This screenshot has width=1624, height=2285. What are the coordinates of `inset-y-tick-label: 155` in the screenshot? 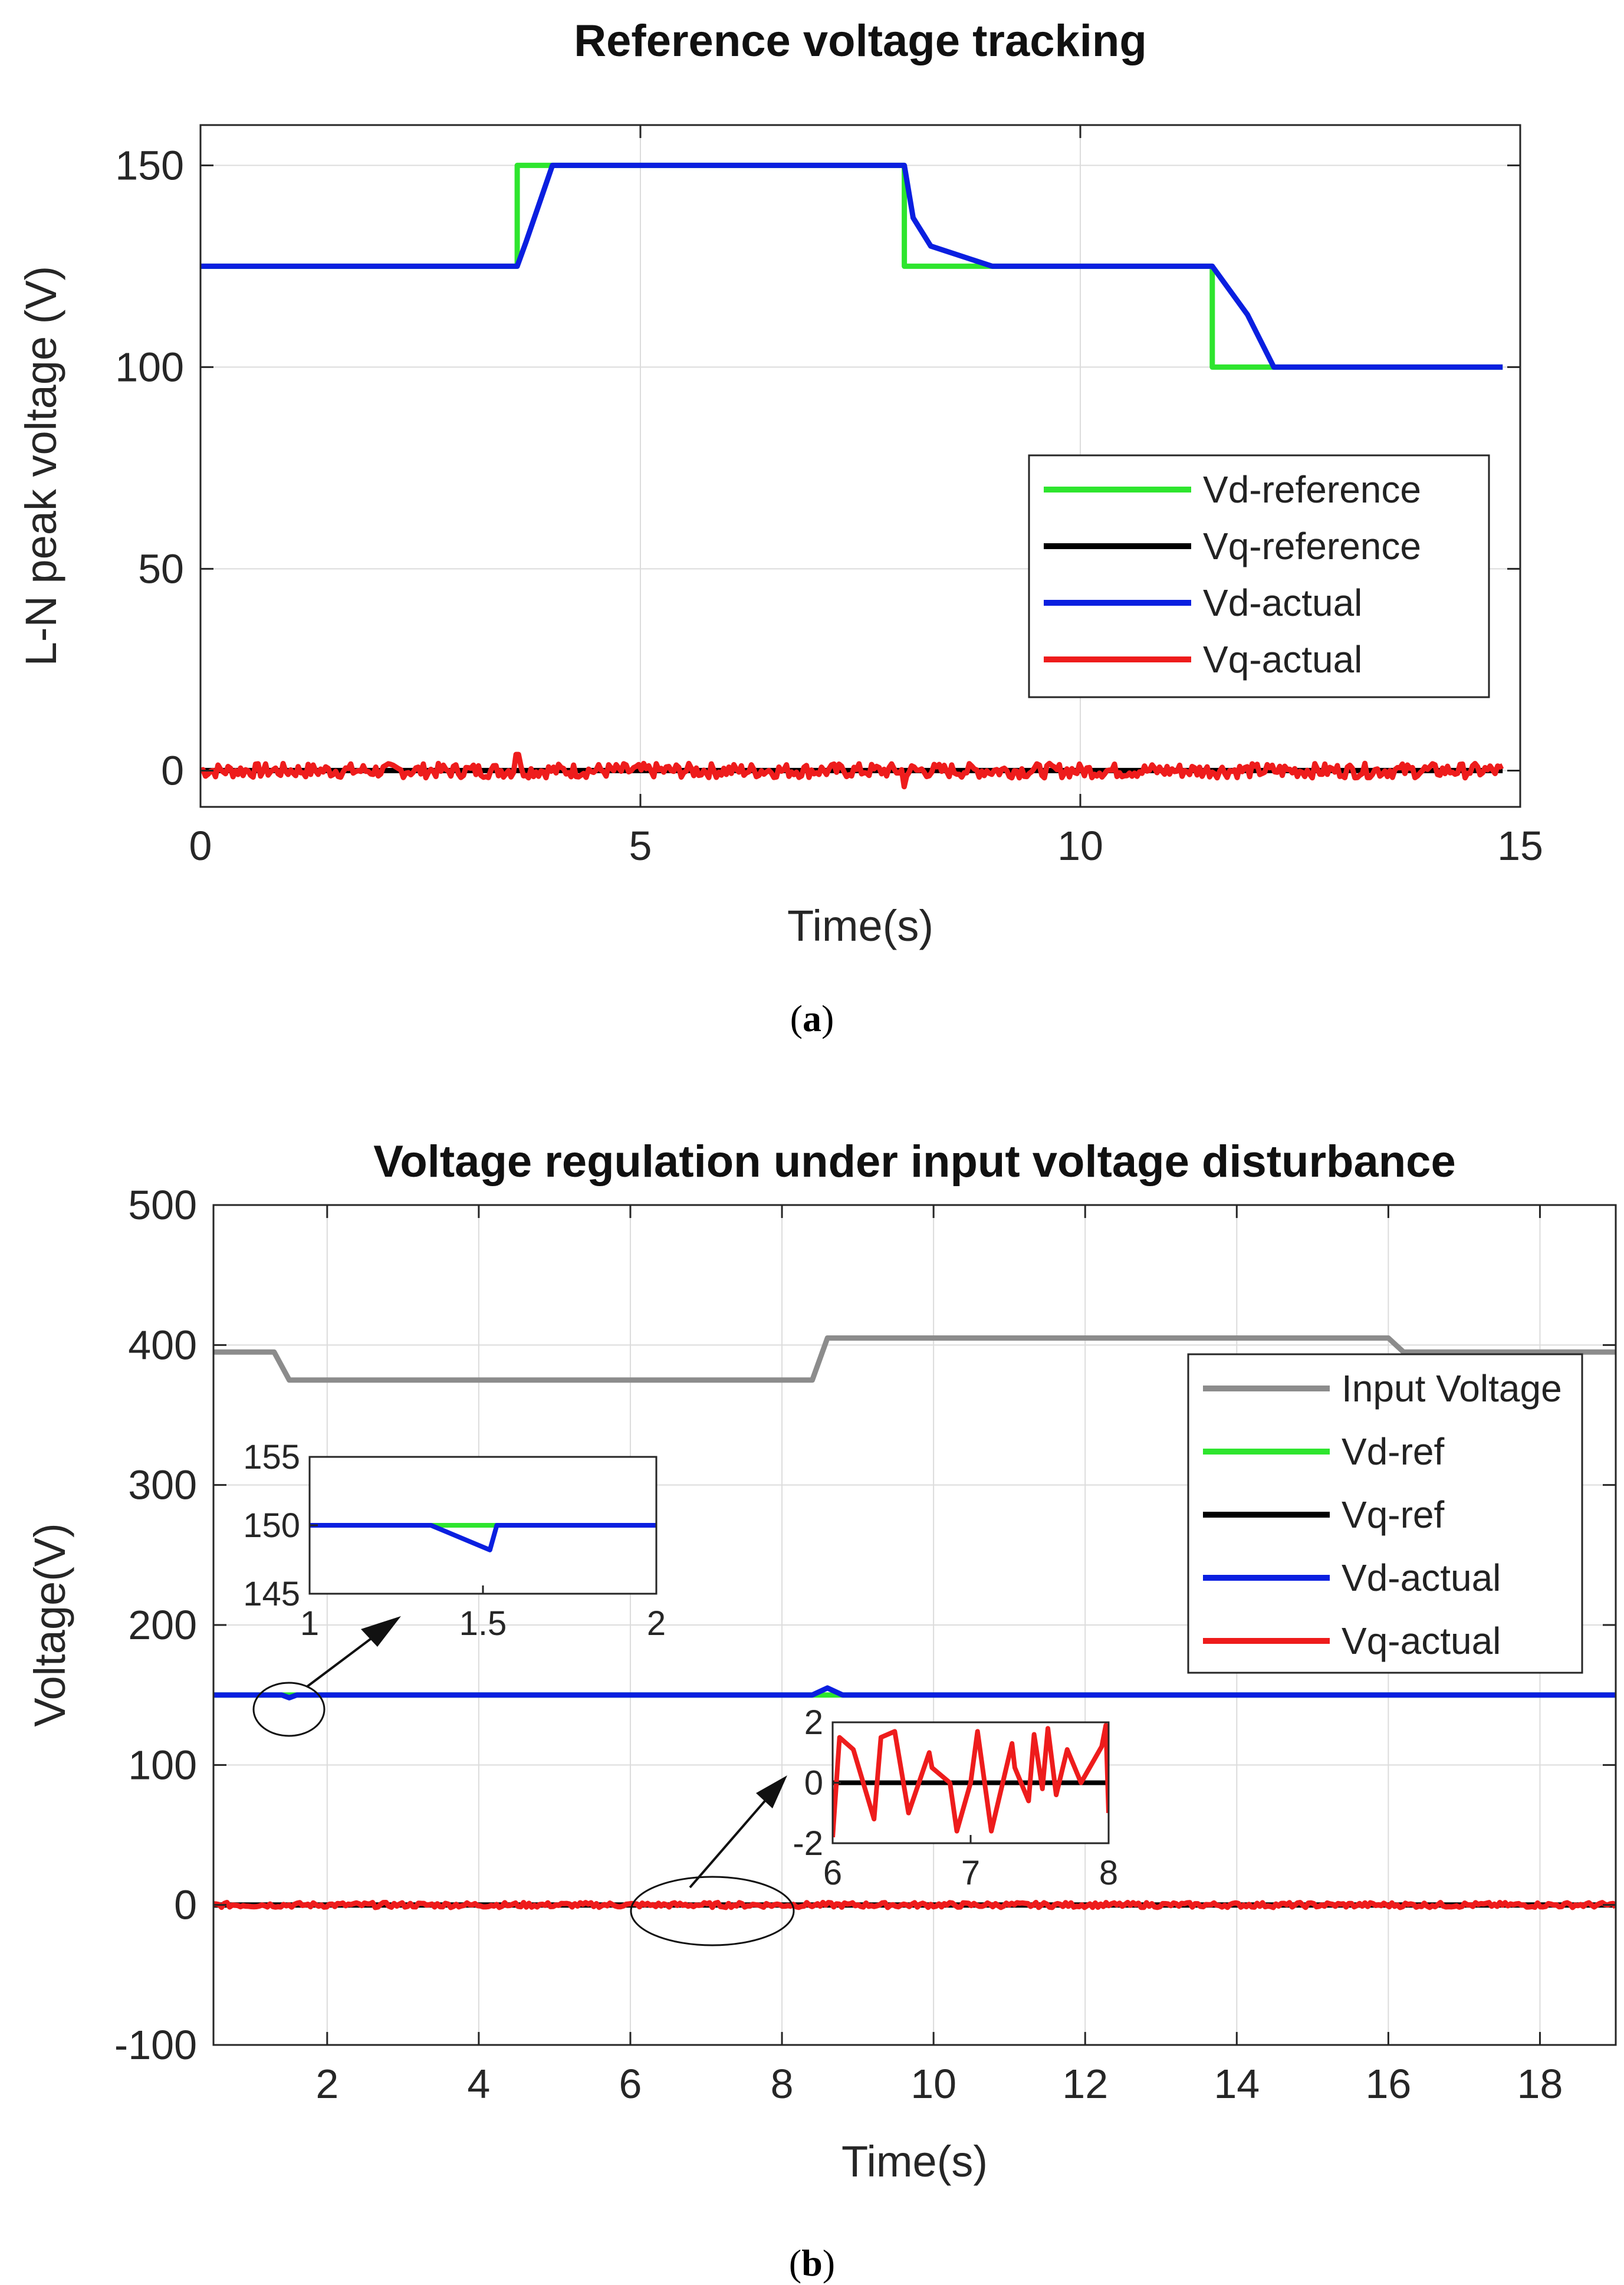 It's located at (271, 1457).